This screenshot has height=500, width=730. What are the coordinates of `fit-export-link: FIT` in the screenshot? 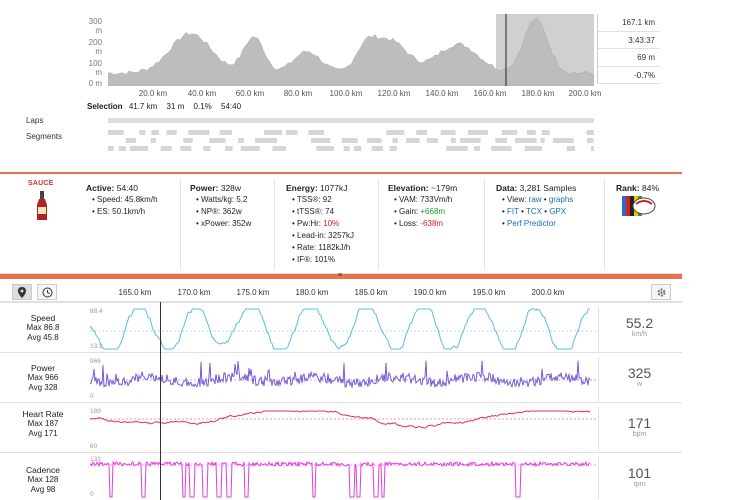 It's located at (513, 211).